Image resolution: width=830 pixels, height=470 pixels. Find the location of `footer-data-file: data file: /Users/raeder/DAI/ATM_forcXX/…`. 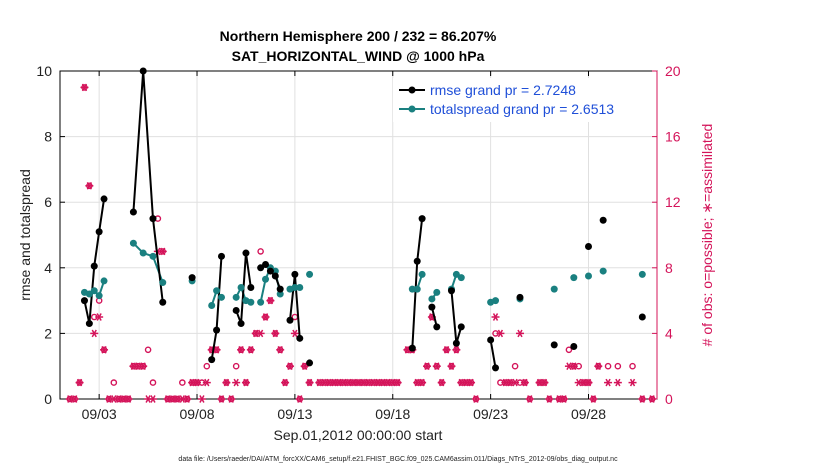

footer-data-file: data file: /Users/raeder/DAI/ATM_forcXX/… is located at coordinates (398, 459).